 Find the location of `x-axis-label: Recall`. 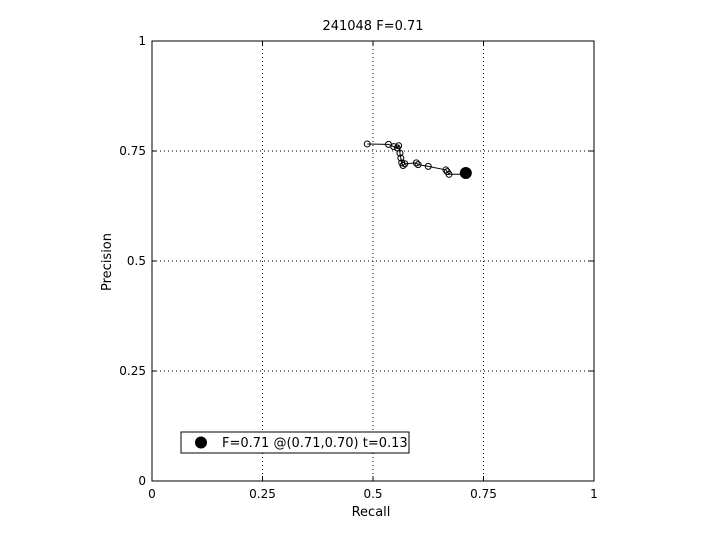

x-axis-label: Recall is located at coordinates (371, 512).